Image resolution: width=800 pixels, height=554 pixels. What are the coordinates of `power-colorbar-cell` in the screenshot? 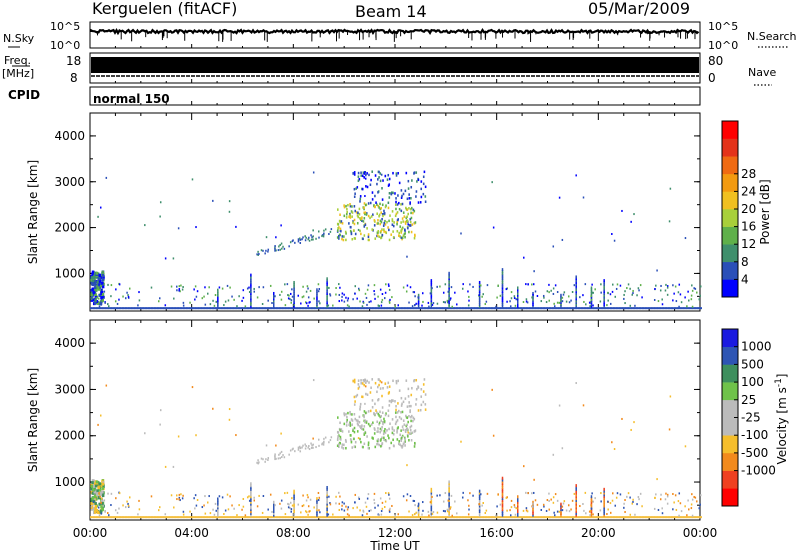 It's located at (730, 288).